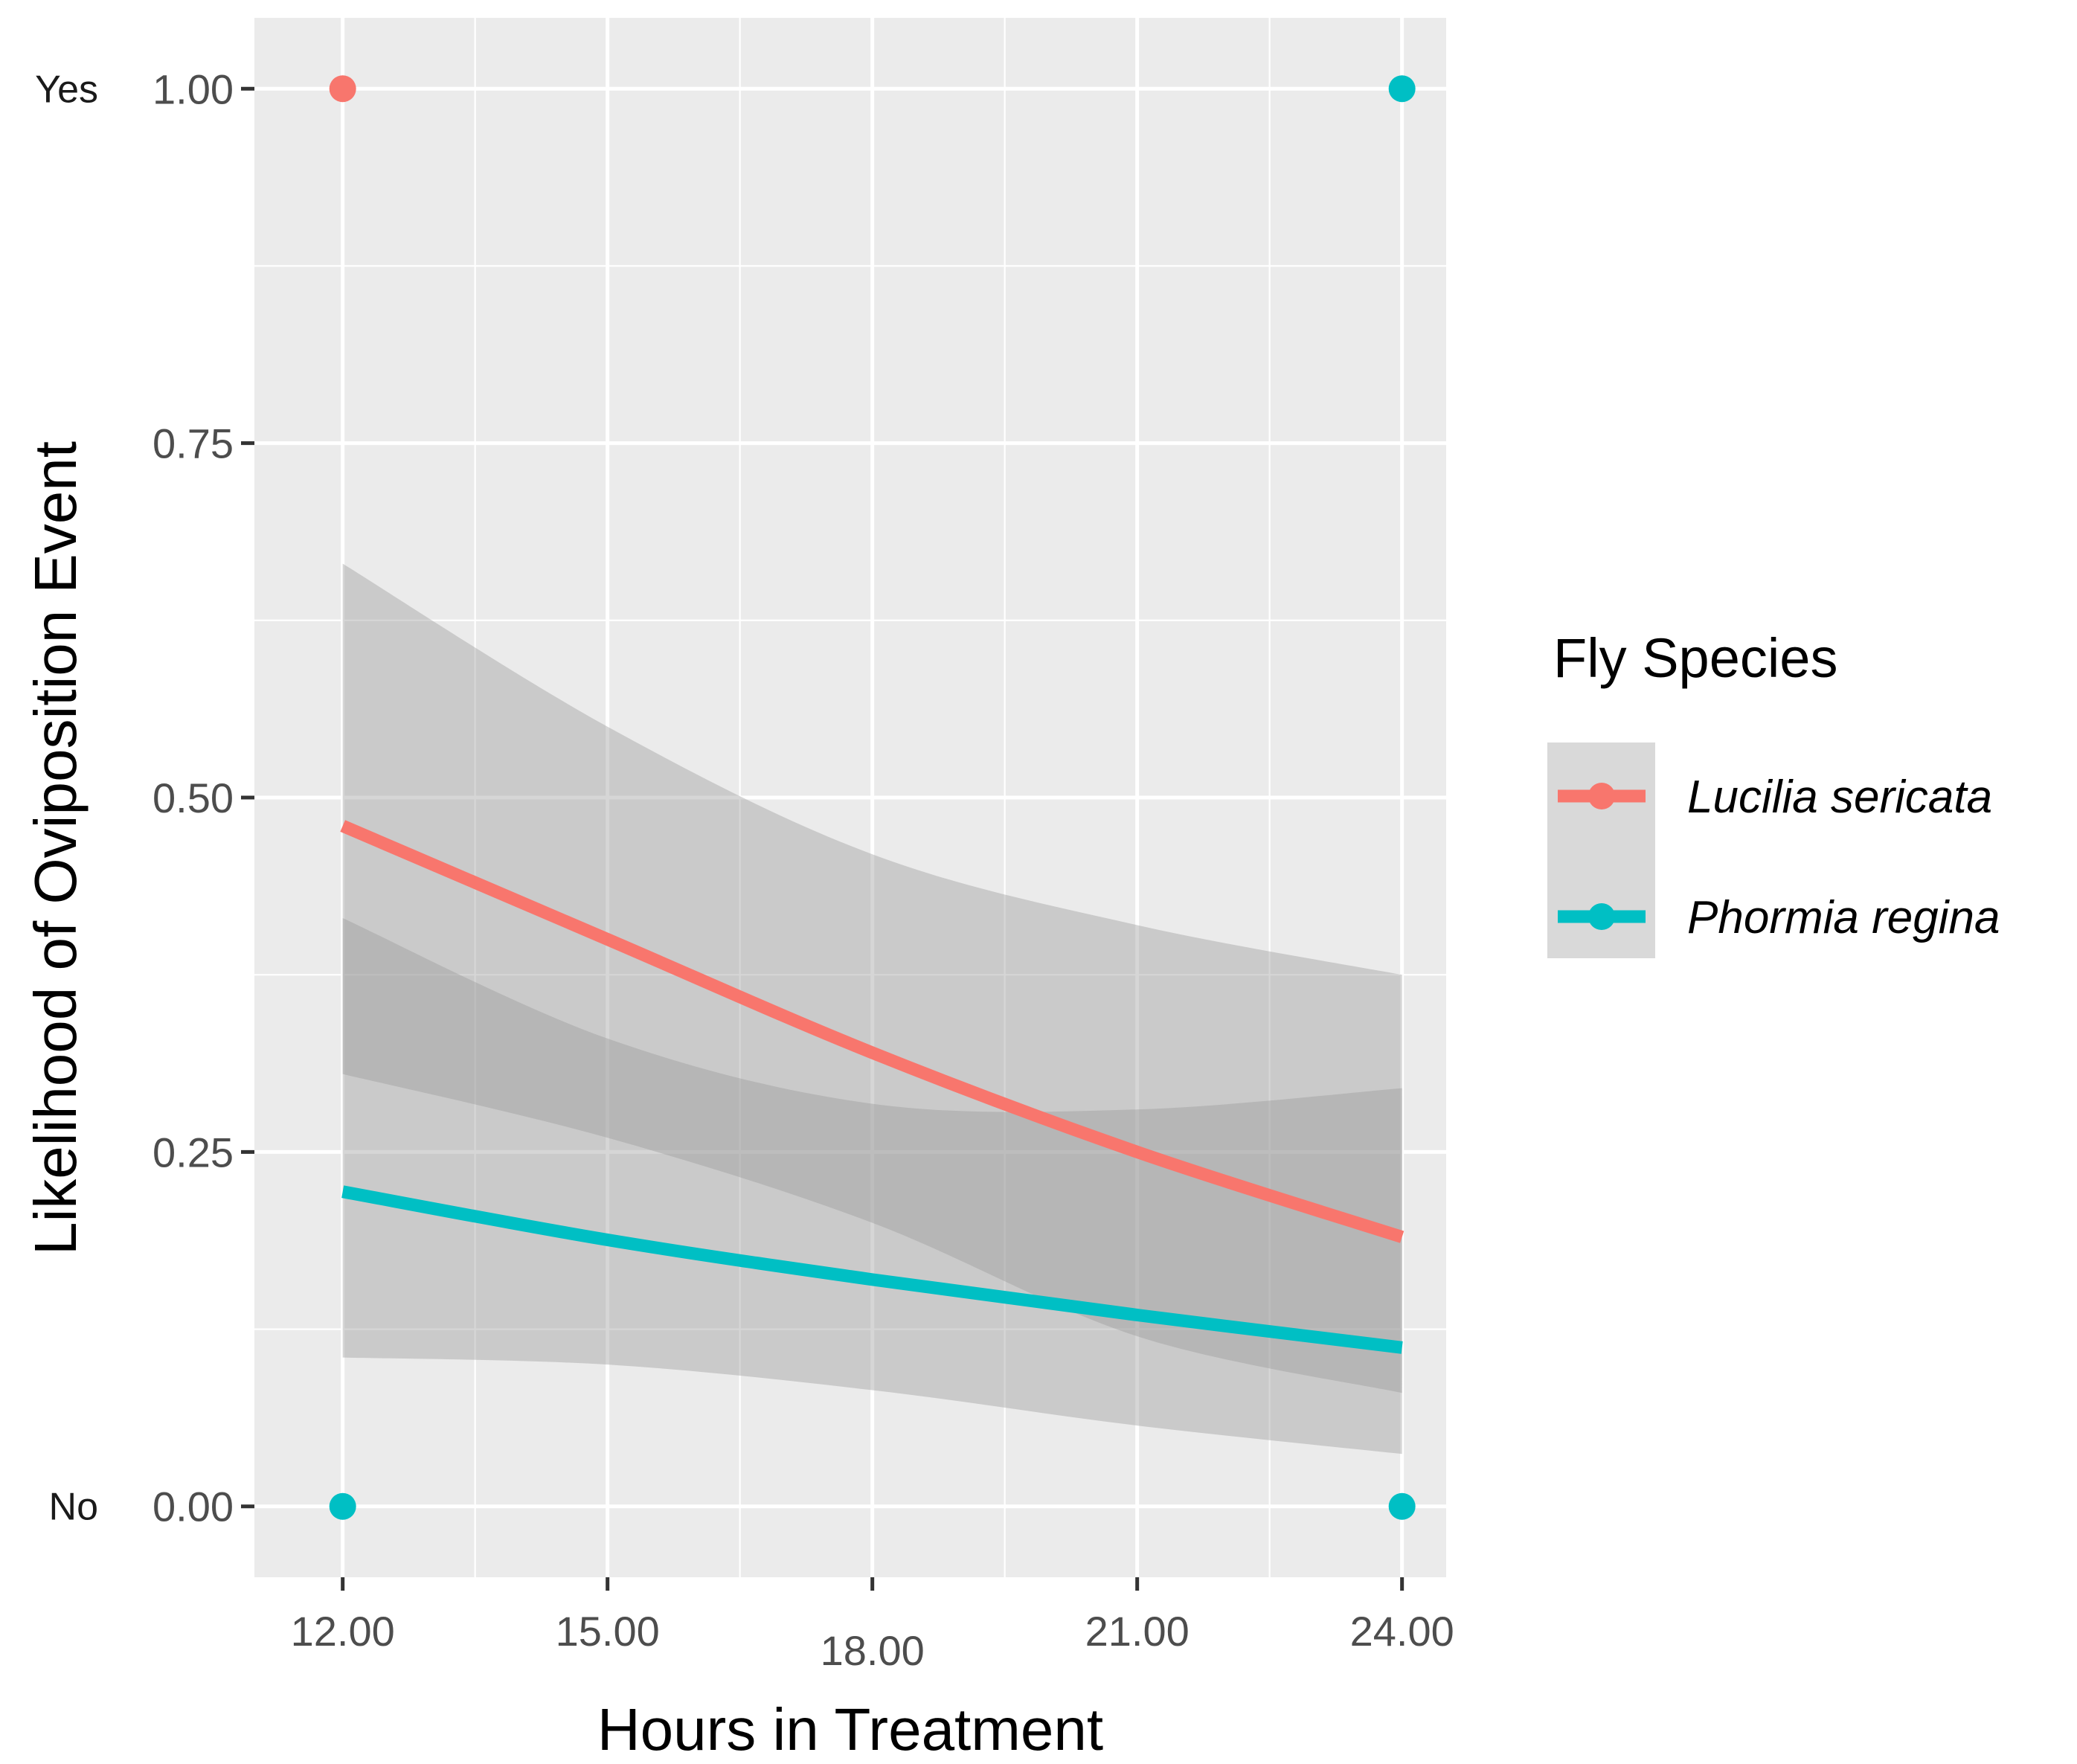  What do you see at coordinates (66, 89) in the screenshot?
I see `y-extra-label: Yes` at bounding box center [66, 89].